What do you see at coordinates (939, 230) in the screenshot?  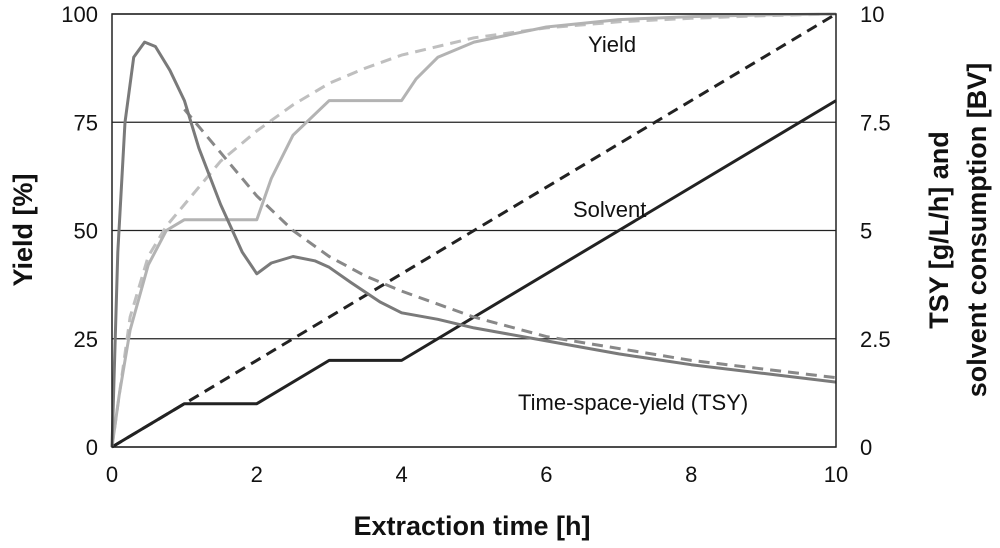 I see `y-axis-right-title-line1: TSY [g/L/h] and` at bounding box center [939, 230].